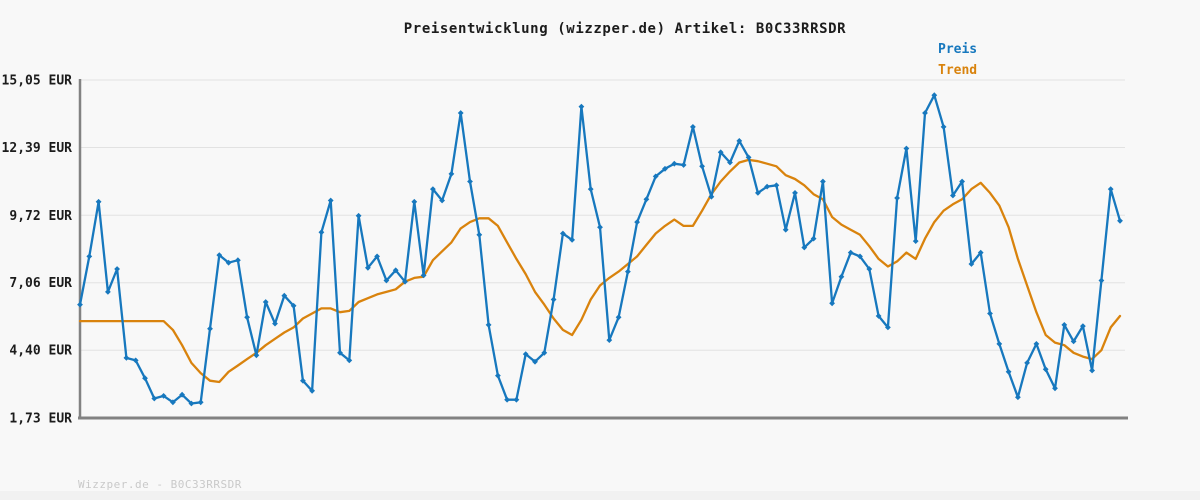  I want to click on y-axis-tick-label: 1,73 EUR, so click(40, 419).